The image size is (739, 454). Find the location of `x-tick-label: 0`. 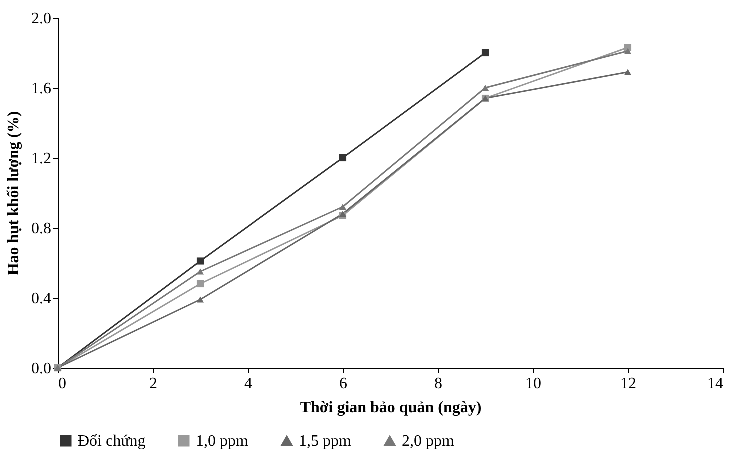

x-tick-label: 0 is located at coordinates (62, 384).